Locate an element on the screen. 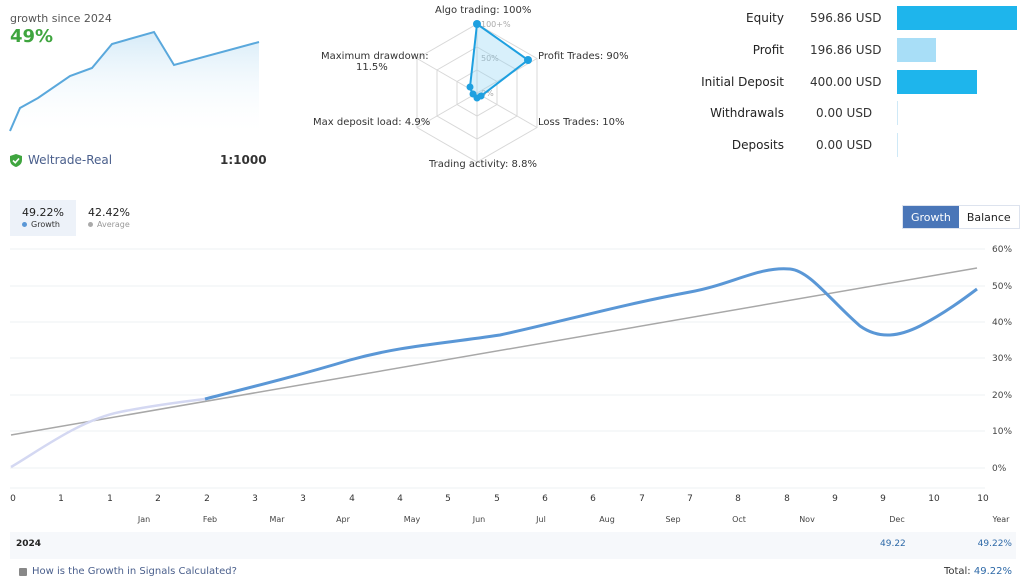 Image resolution: width=1024 pixels, height=583 pixels. radar-label-drawdown: Maximum drawdown: is located at coordinates (375, 56).